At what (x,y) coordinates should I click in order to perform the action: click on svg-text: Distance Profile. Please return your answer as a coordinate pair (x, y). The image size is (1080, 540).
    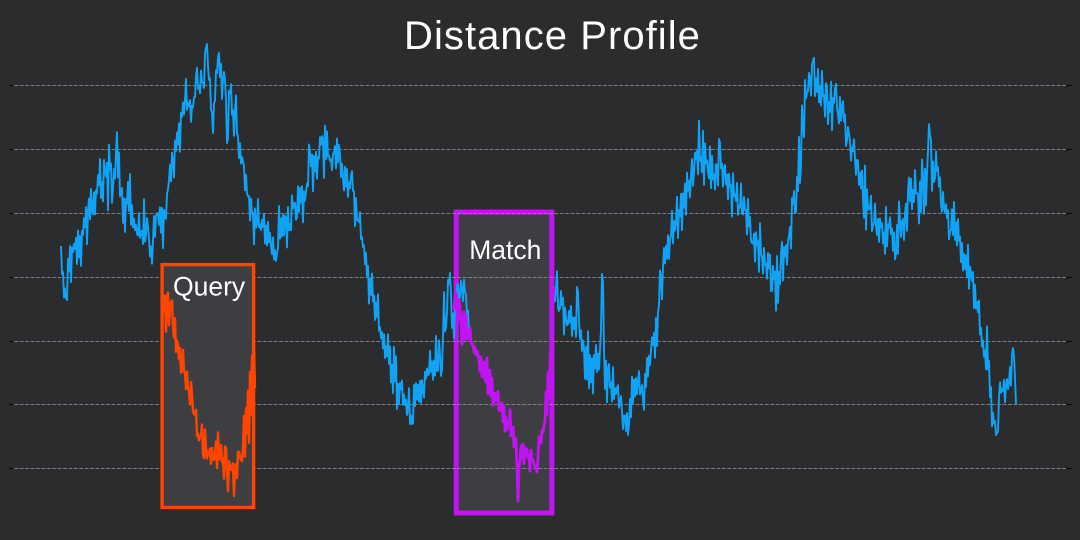
    Looking at the image, I should click on (552, 36).